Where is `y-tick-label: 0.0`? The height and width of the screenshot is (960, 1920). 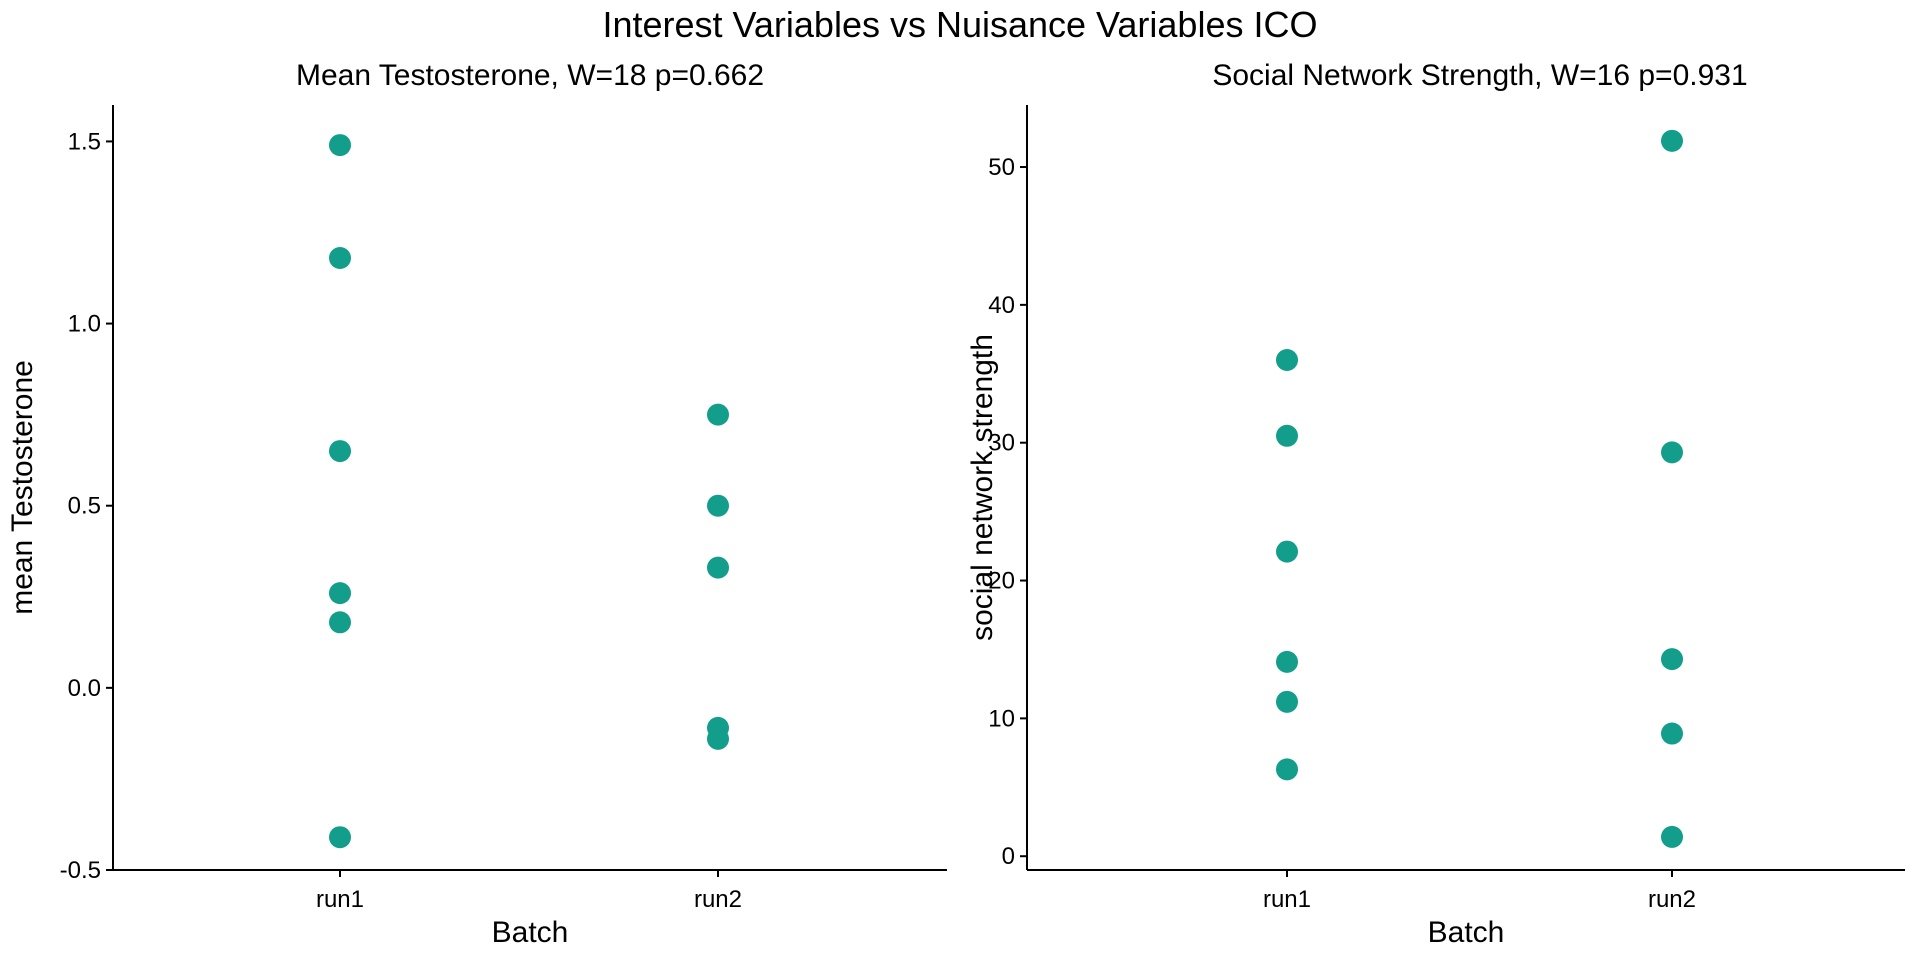
y-tick-label: 0.0 is located at coordinates (84, 688).